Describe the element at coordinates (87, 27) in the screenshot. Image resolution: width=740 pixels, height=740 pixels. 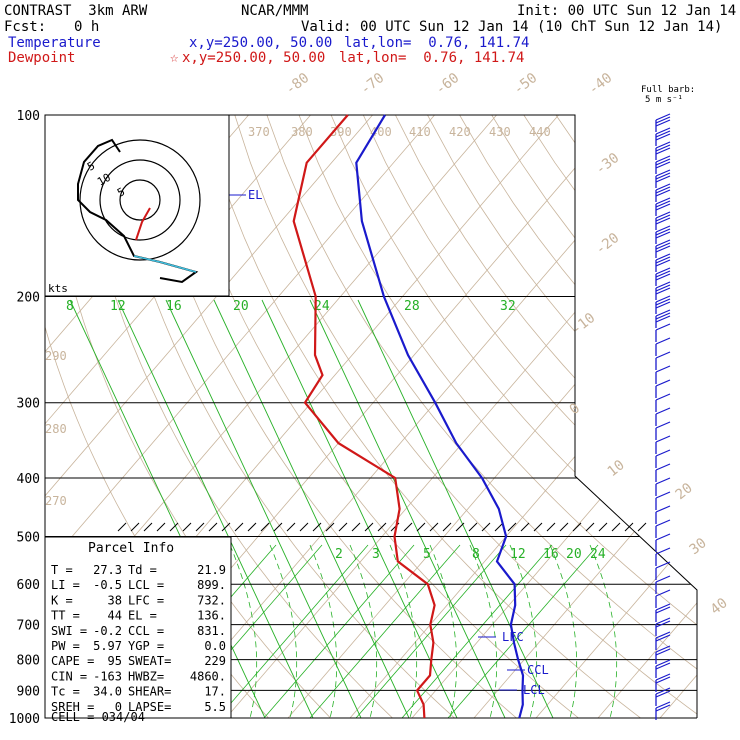
I see `fcst-value: 0 h` at that location.